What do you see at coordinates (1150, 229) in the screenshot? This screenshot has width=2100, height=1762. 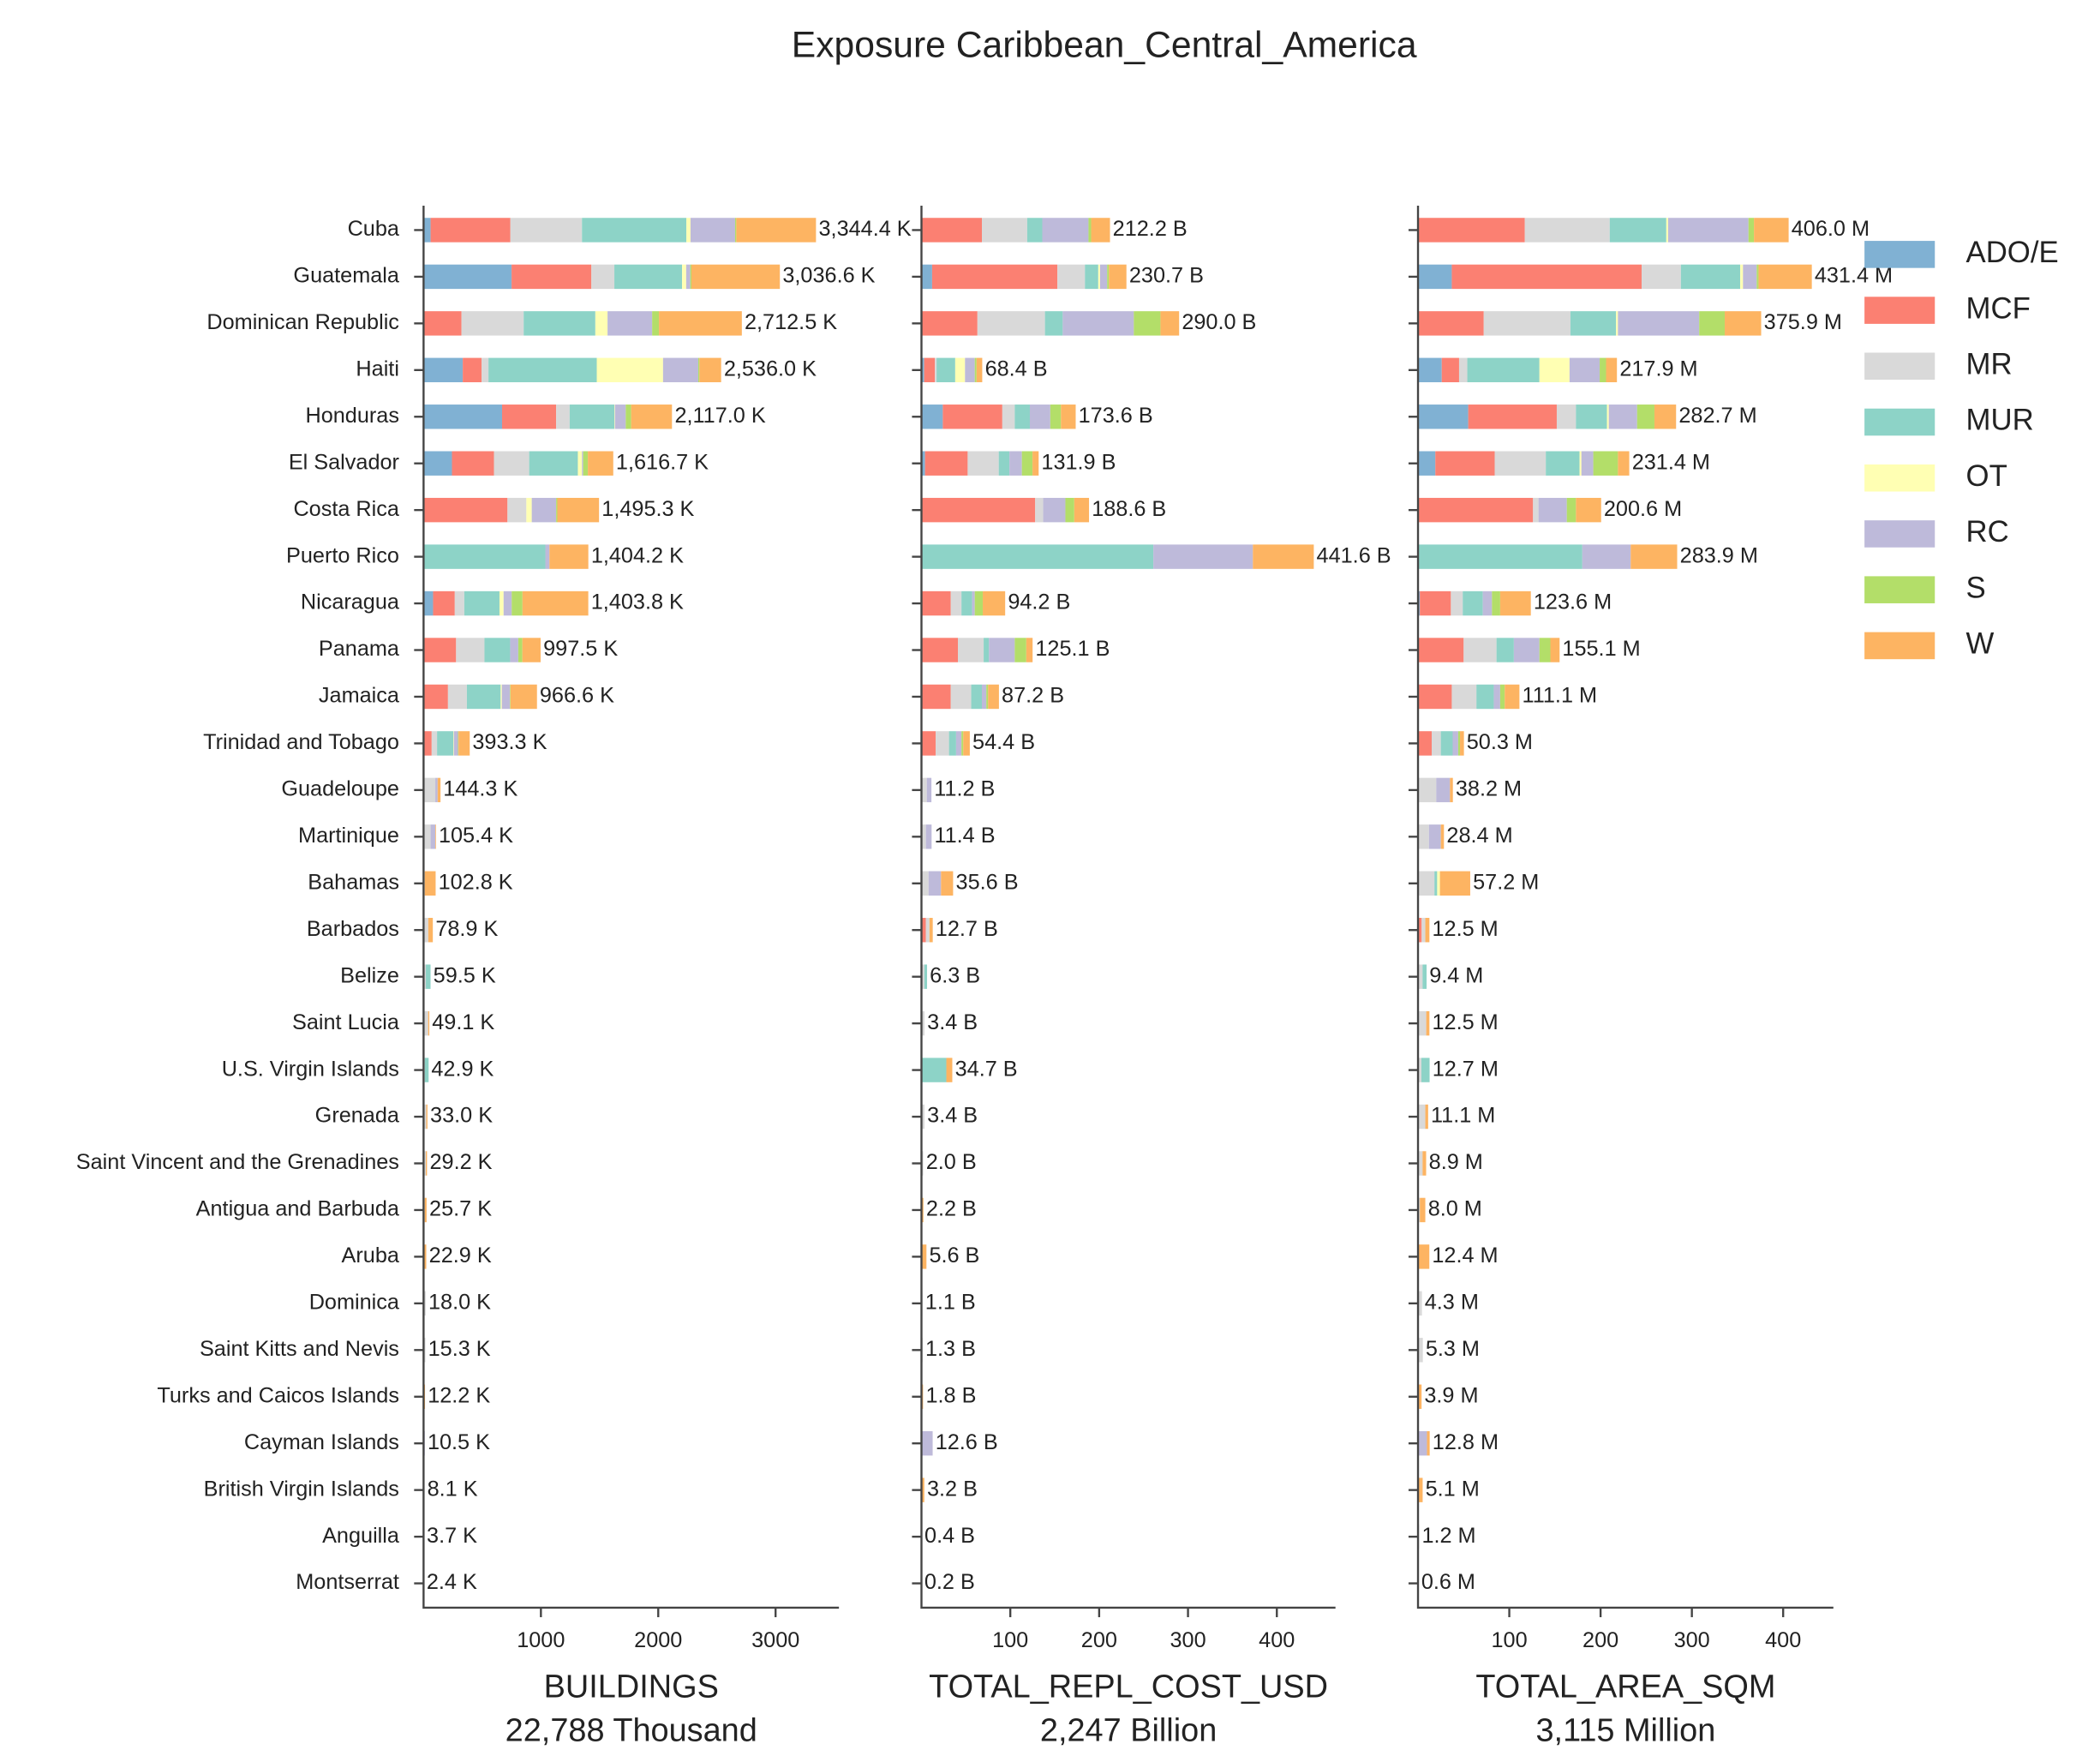 I see `total-label: 212.2 B` at bounding box center [1150, 229].